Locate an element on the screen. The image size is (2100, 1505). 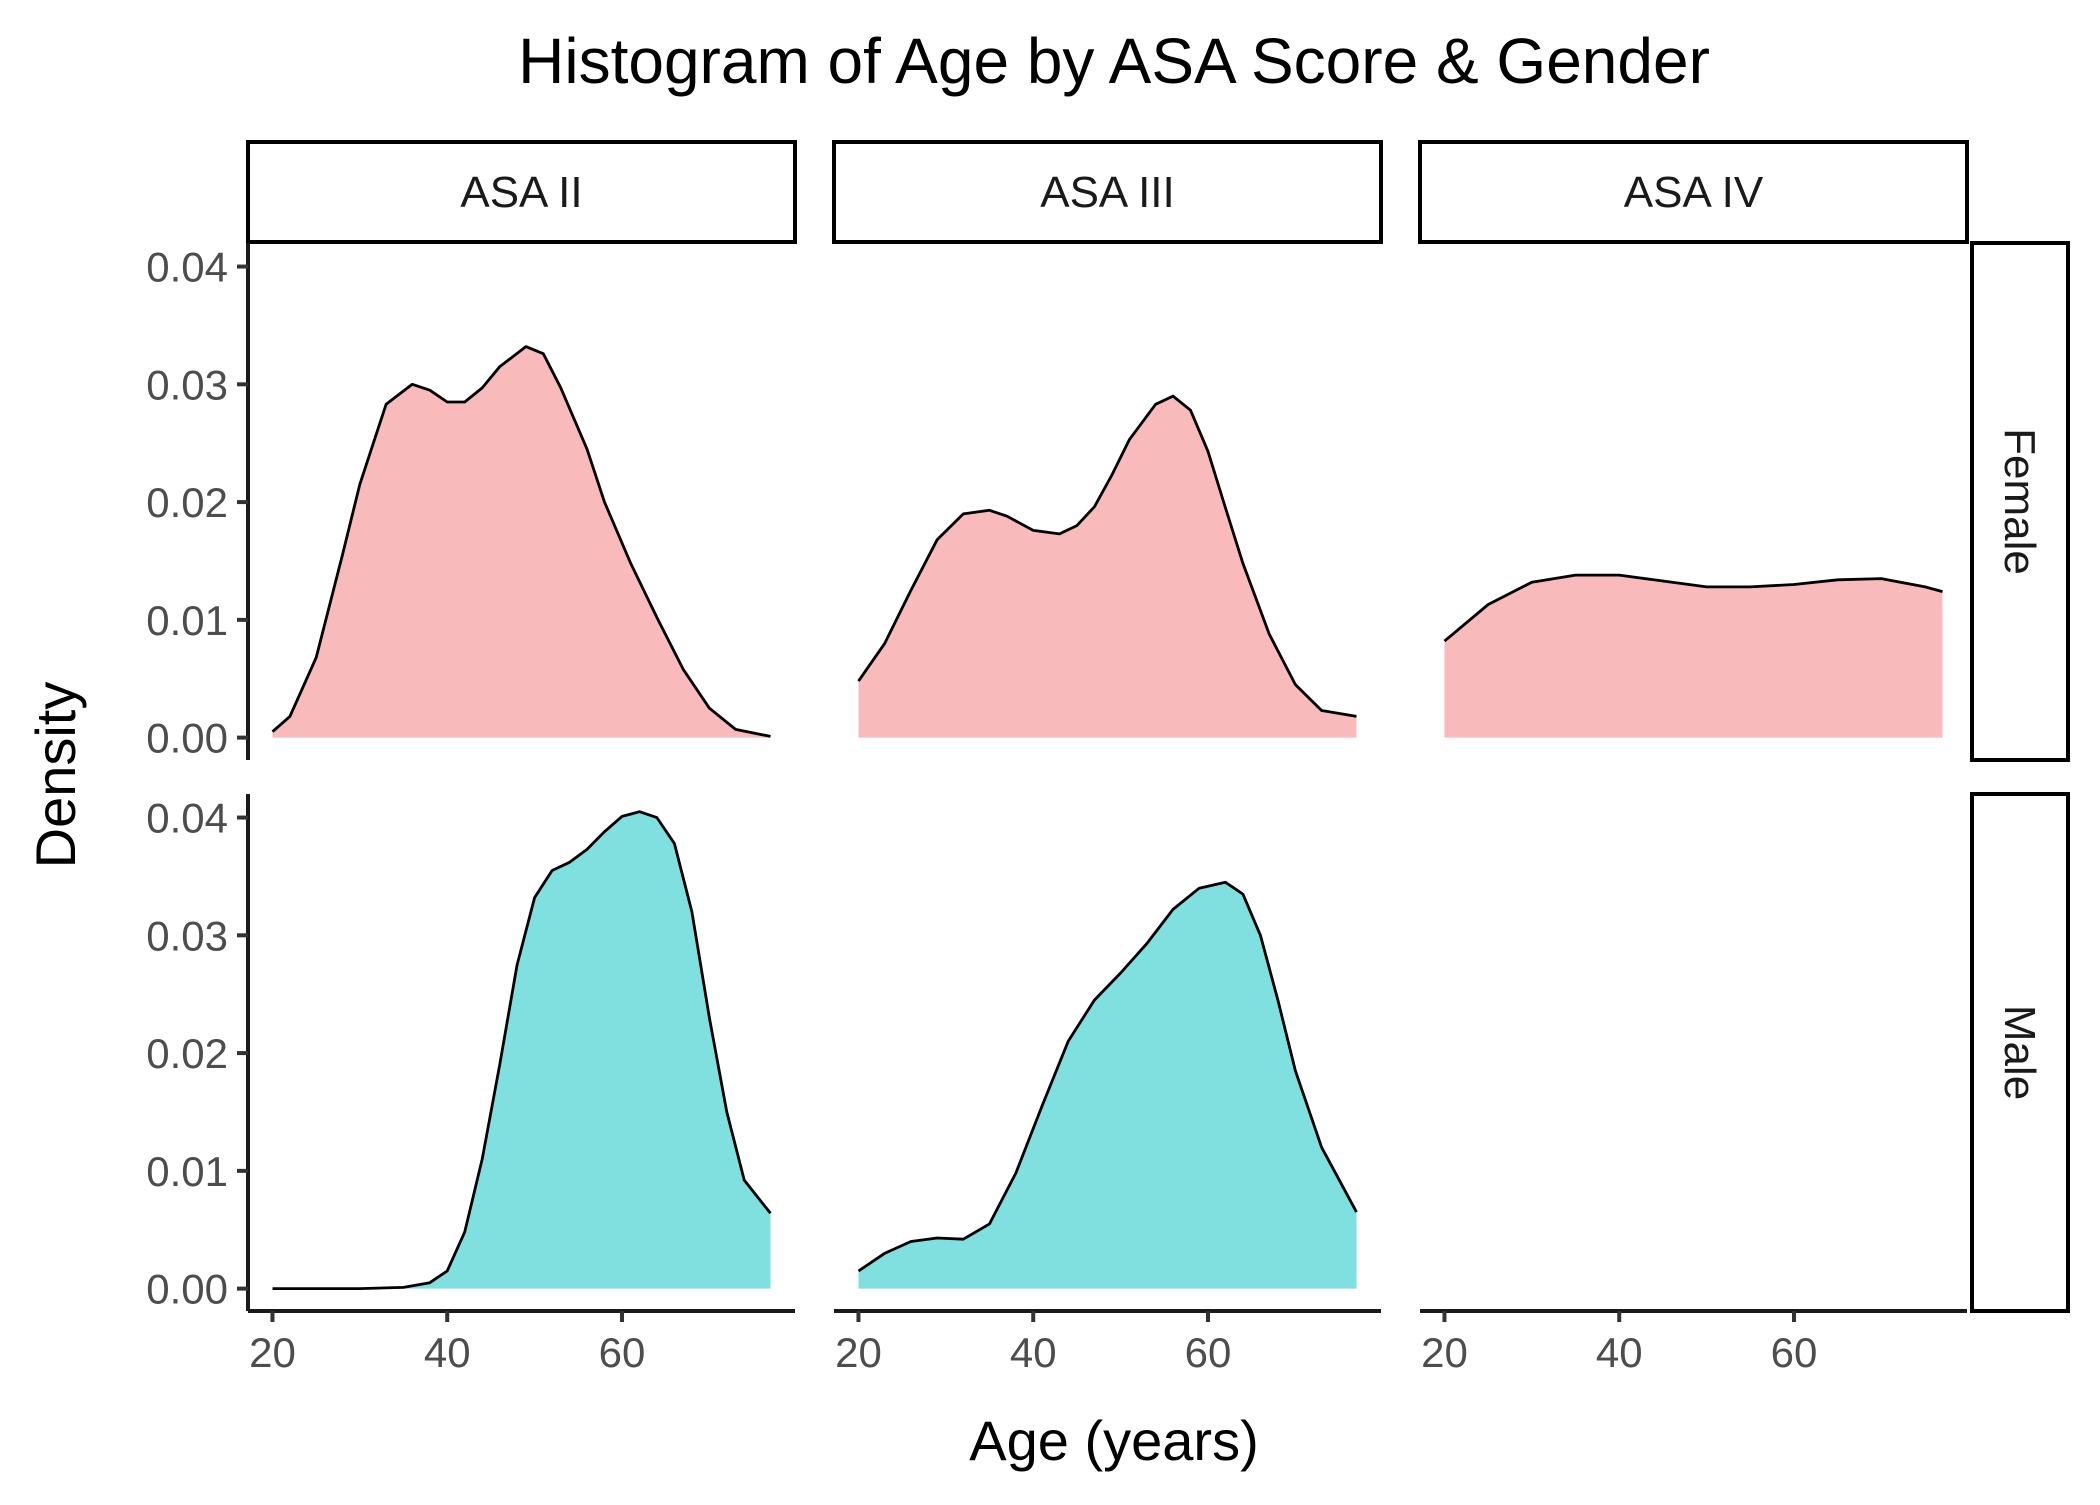
strip-col-asa-iii is located at coordinates (1107, 192).